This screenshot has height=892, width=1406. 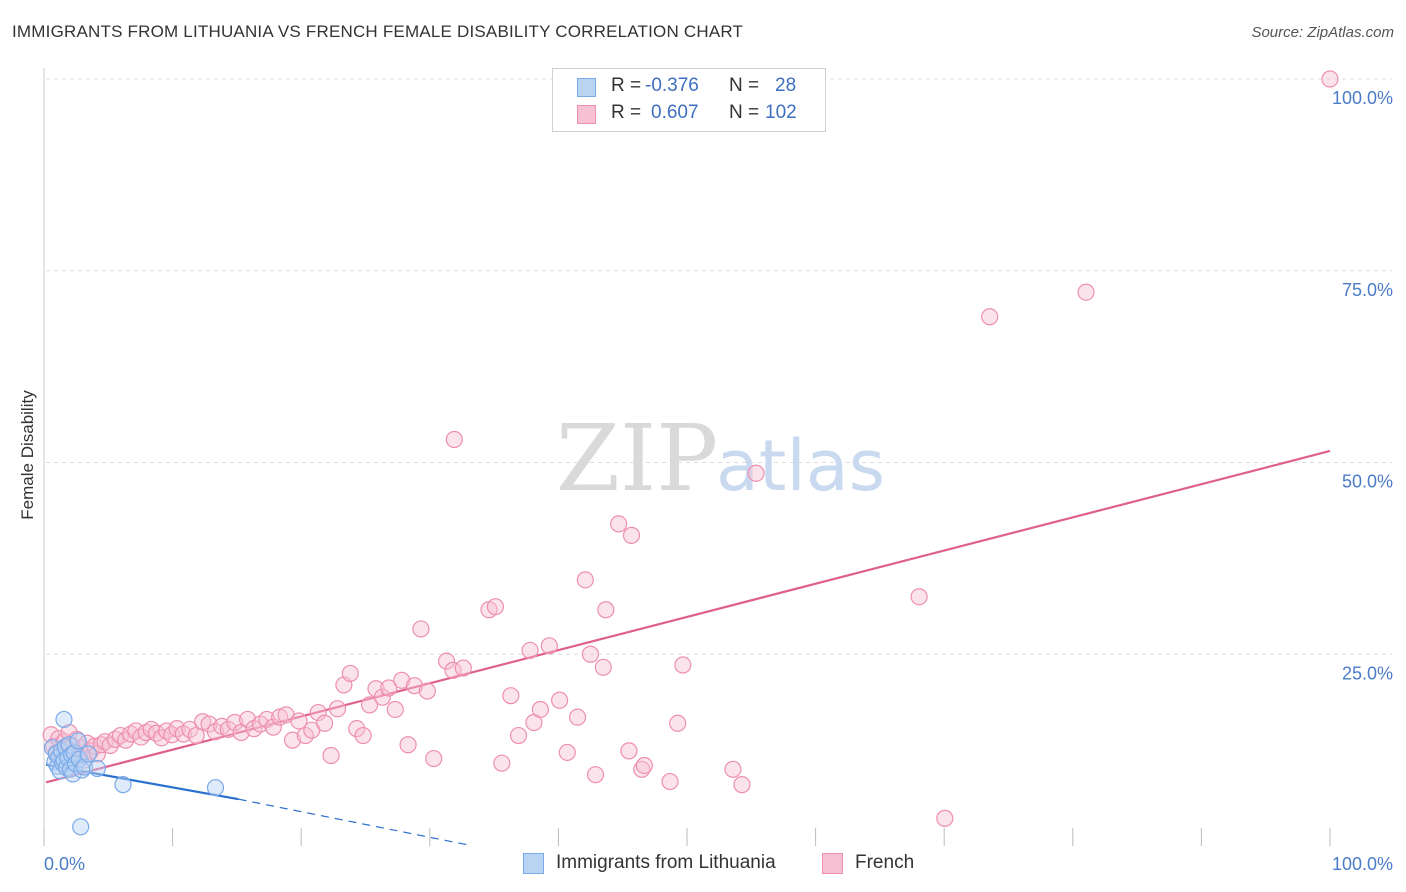 What do you see at coordinates (666, 862) in the screenshot?
I see `bottom-legend-label: Immigrants from Lithuania` at bounding box center [666, 862].